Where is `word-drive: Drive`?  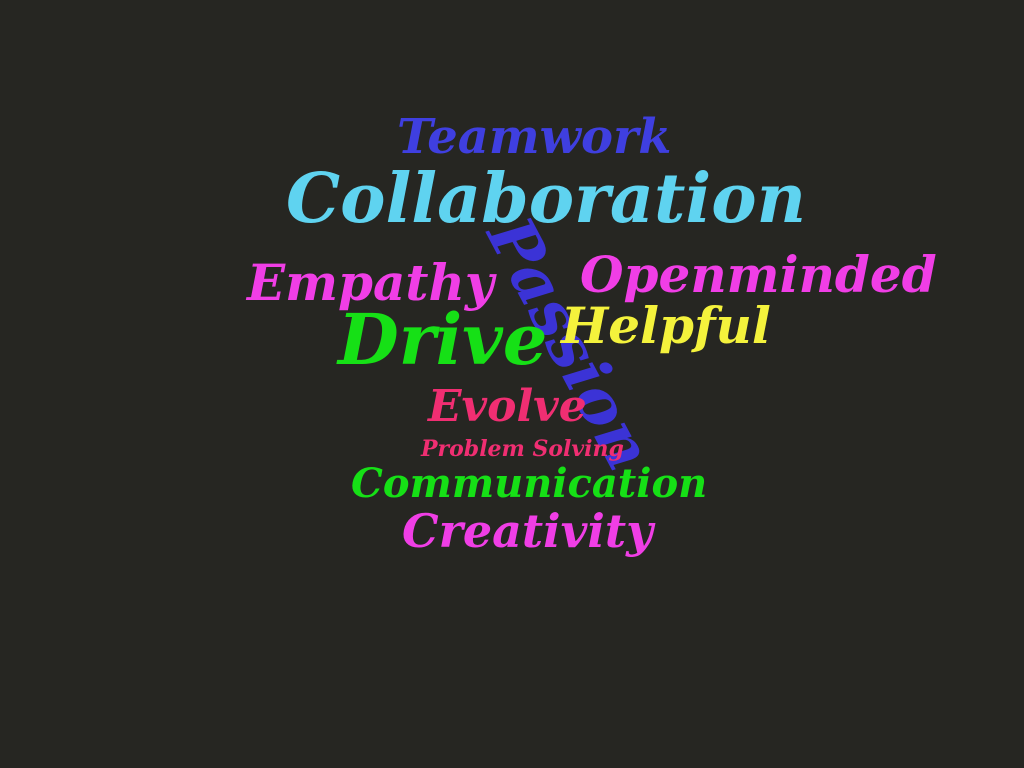 word-drive: Drive is located at coordinates (443, 339).